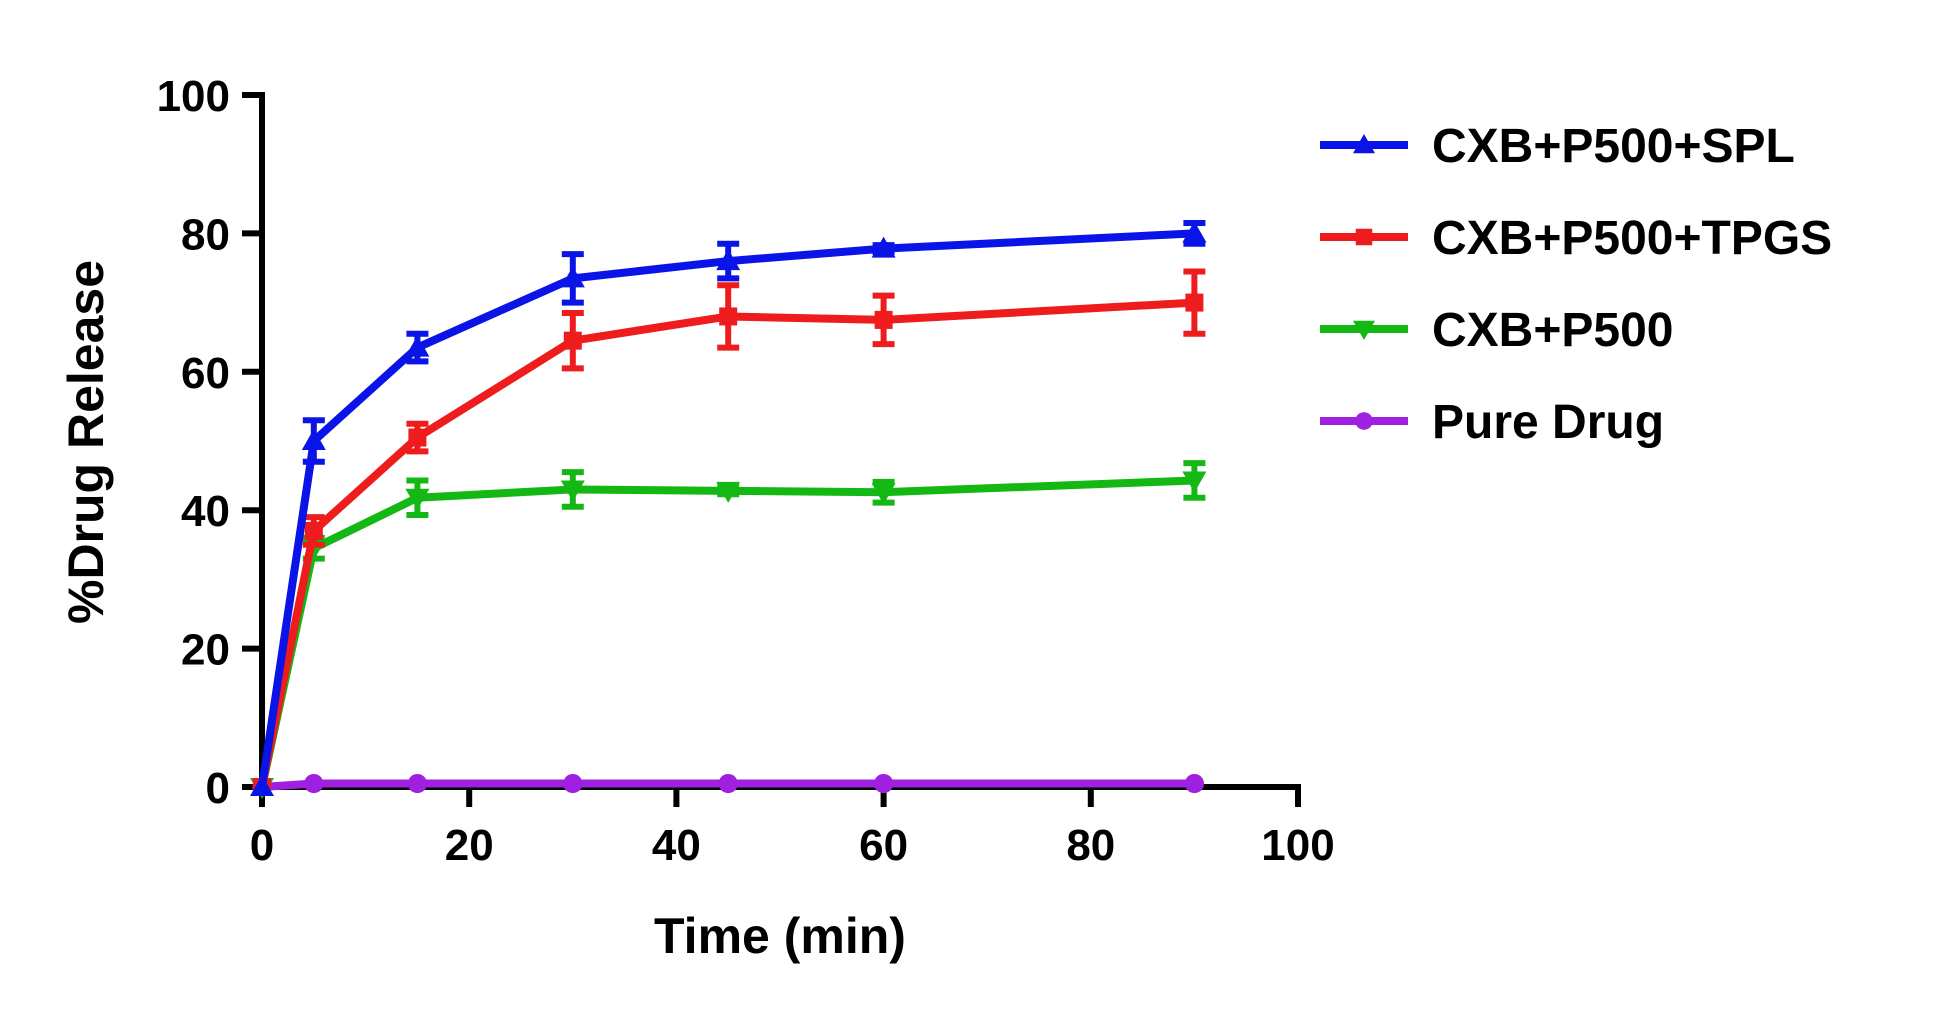  What do you see at coordinates (780, 936) in the screenshot?
I see `x-axis-title: Time (min)` at bounding box center [780, 936].